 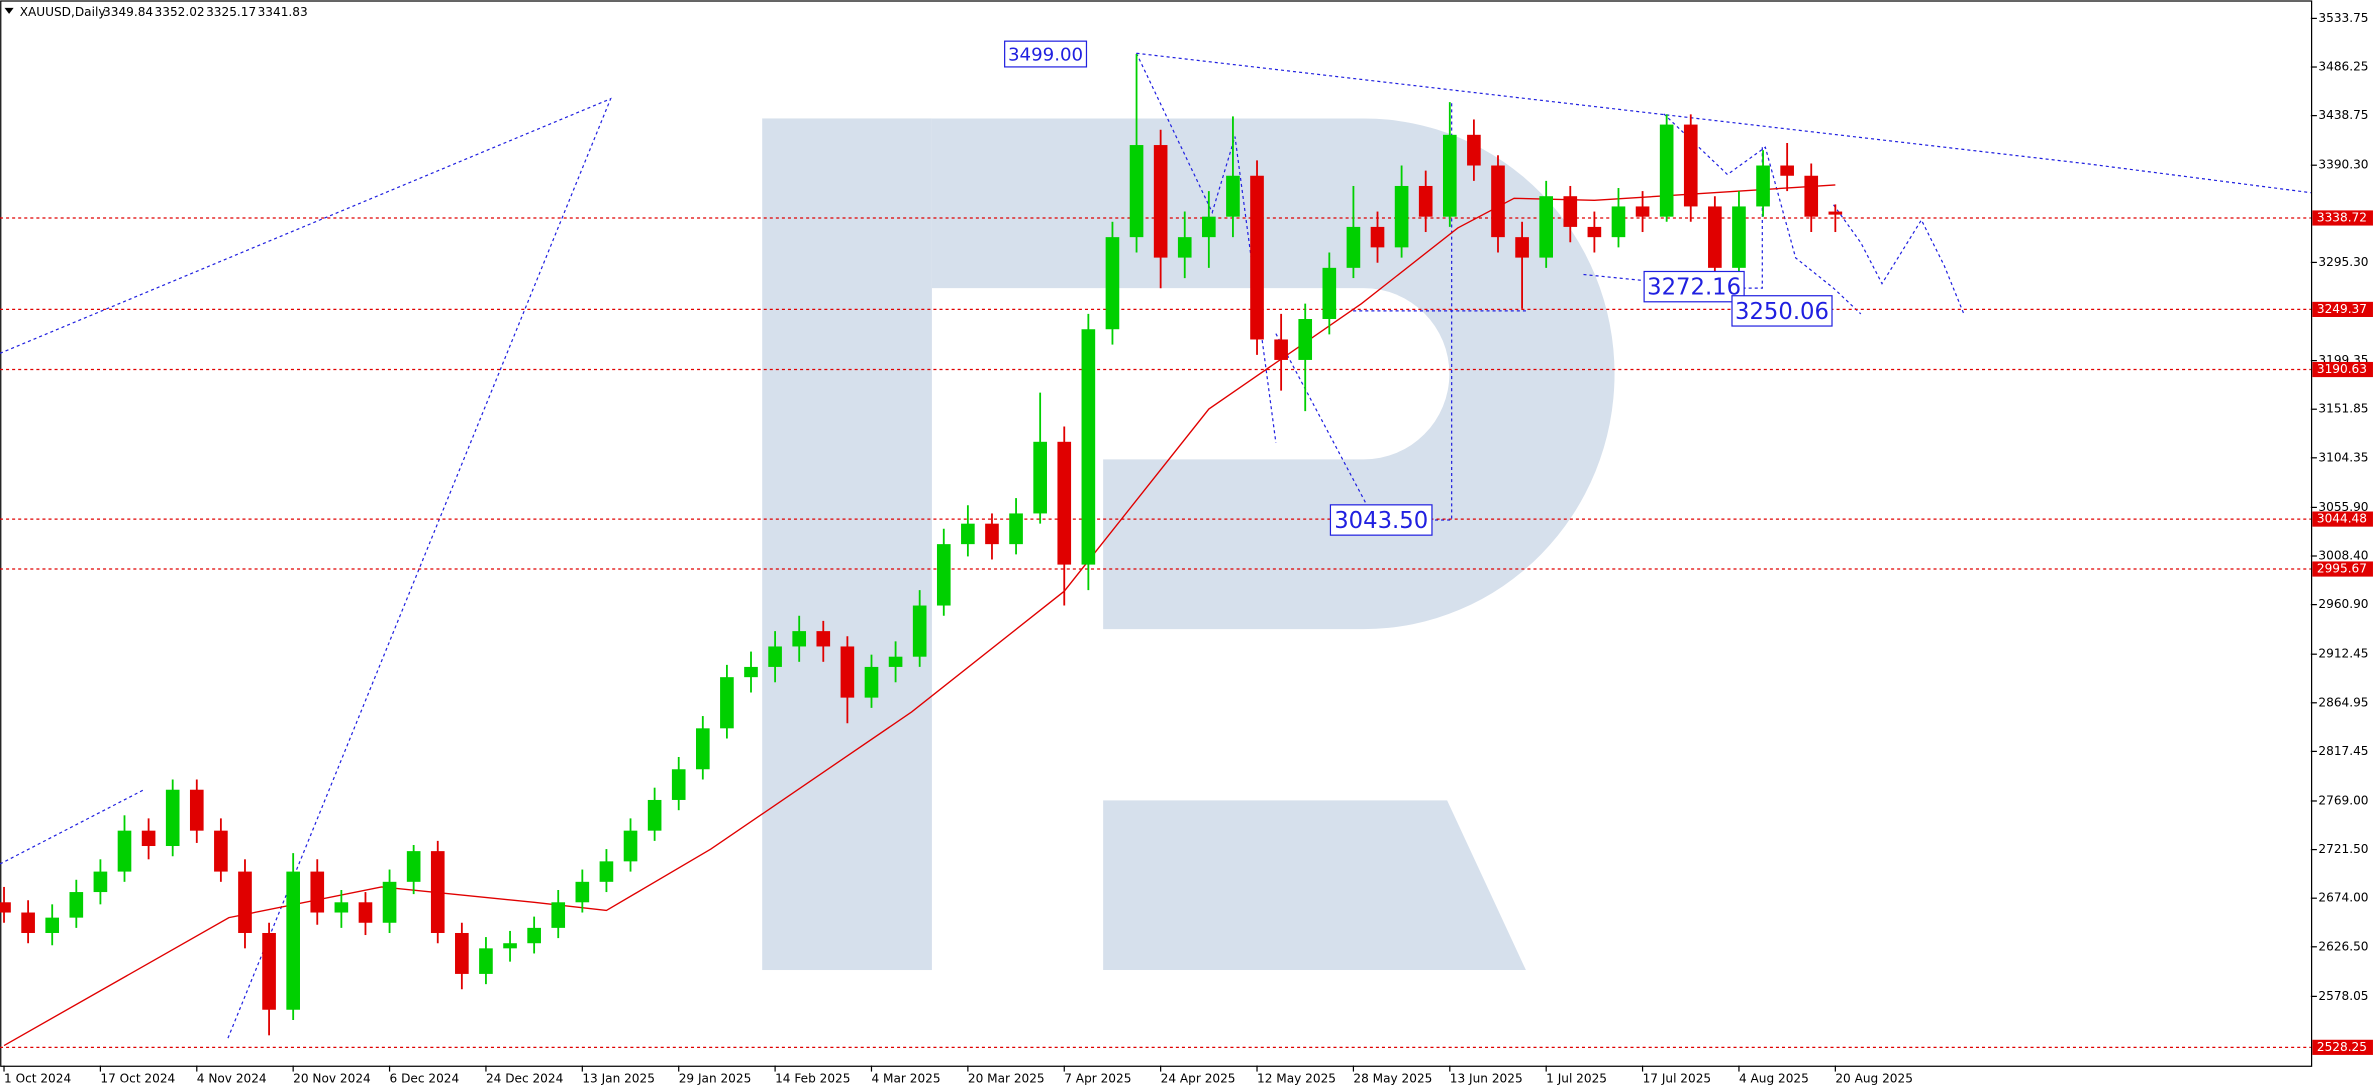 I want to click on level-label: 2528.25, so click(x=2342, y=1047).